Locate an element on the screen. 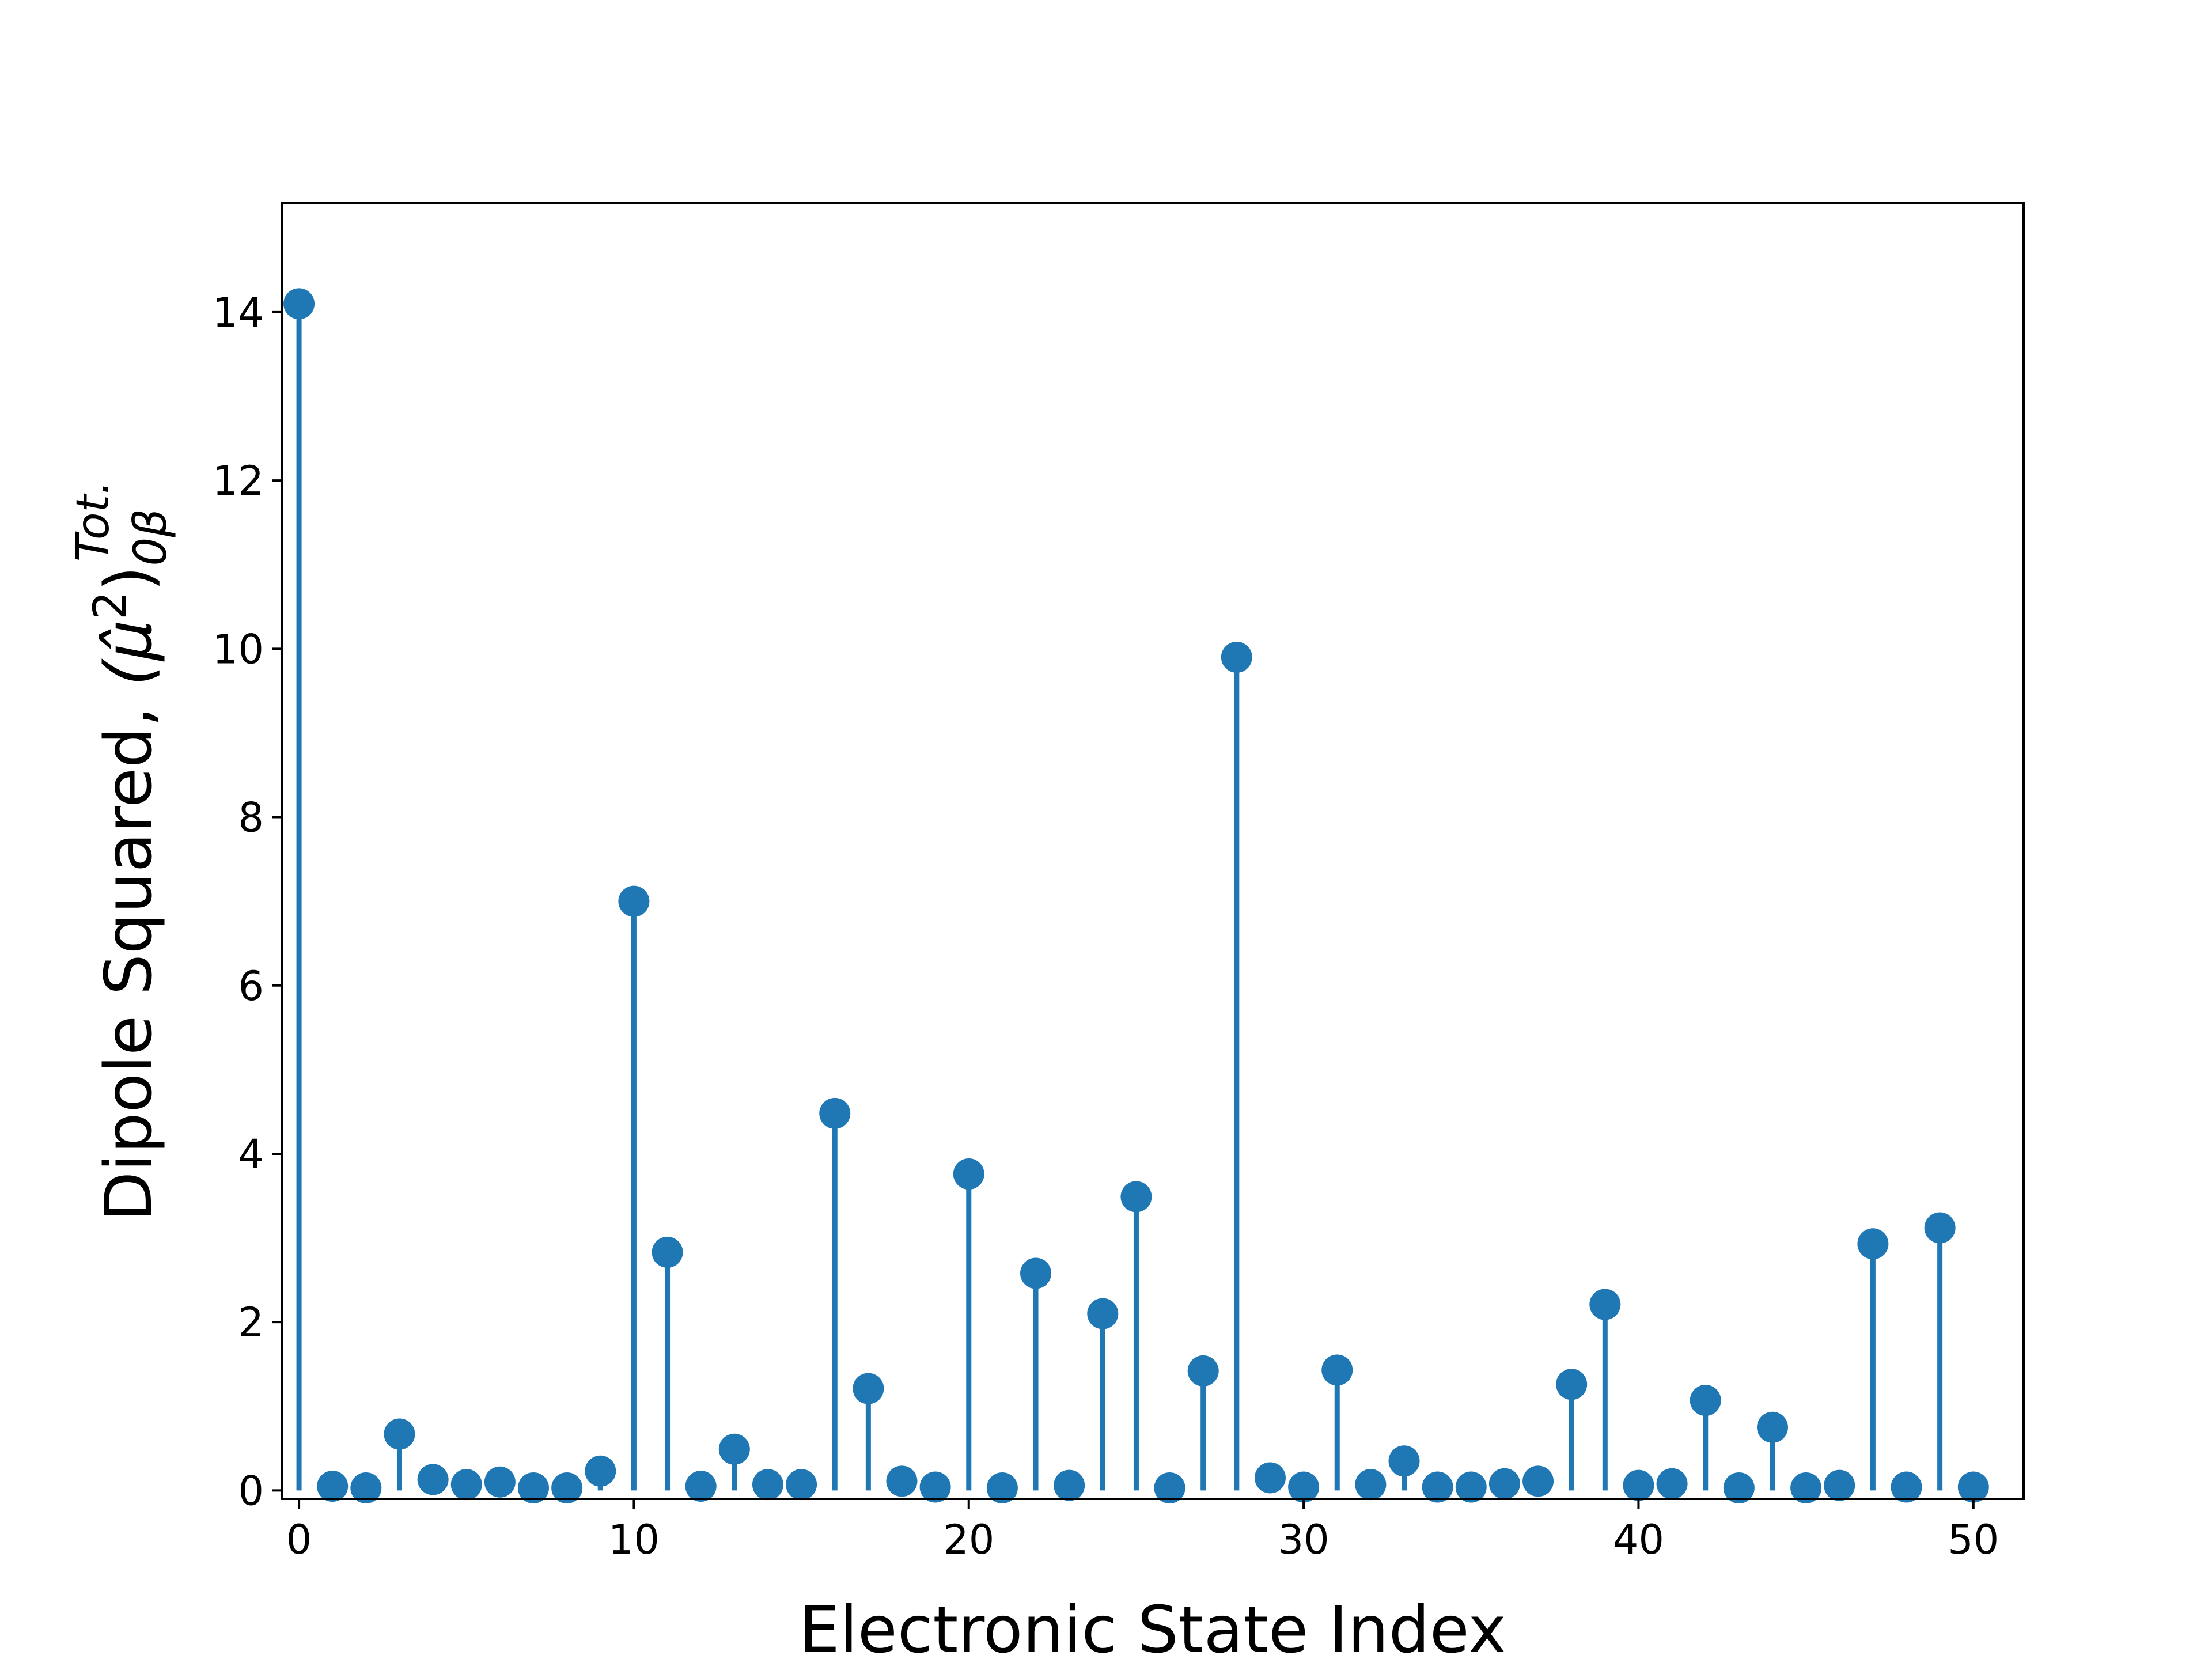 Image resolution: width=2212 pixels, height=1659 pixels. y-axis-label: Dipole Squared, (μ̂2)0βTot. is located at coordinates (122, 850).